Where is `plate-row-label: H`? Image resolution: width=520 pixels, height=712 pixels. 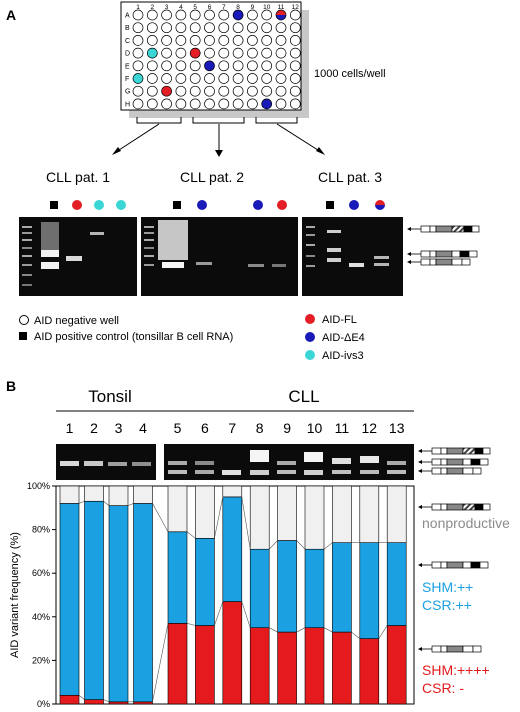 plate-row-label: H is located at coordinates (127, 104).